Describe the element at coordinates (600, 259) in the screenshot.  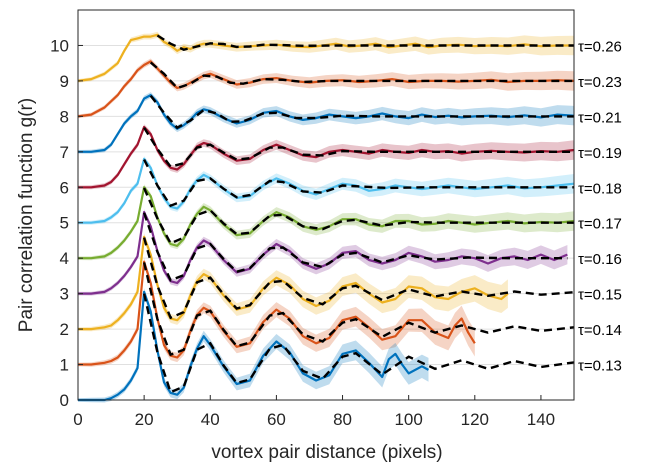
I see `series-label-6: τ=0.16` at that location.